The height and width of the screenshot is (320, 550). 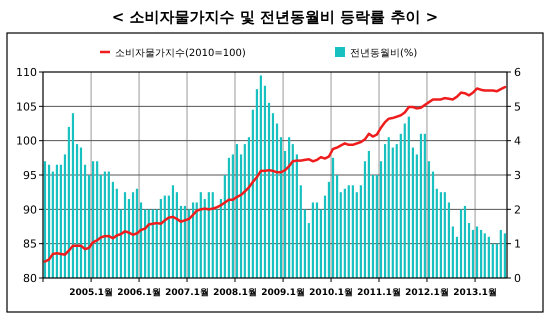 What do you see at coordinates (384, 53) in the screenshot?
I see `legend-label: 전년동월비(%)` at bounding box center [384, 53].